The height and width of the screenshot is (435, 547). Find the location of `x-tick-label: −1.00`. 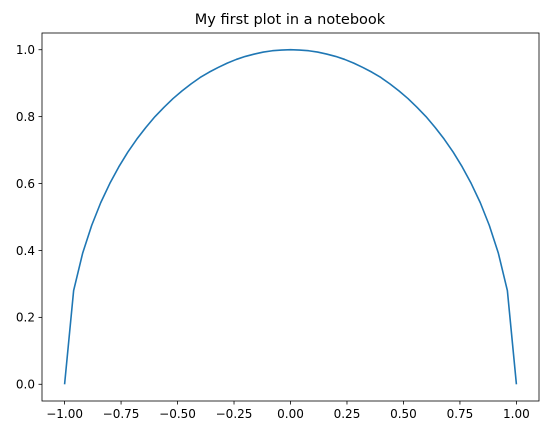

x-tick-label: −1.00 is located at coordinates (64, 414).